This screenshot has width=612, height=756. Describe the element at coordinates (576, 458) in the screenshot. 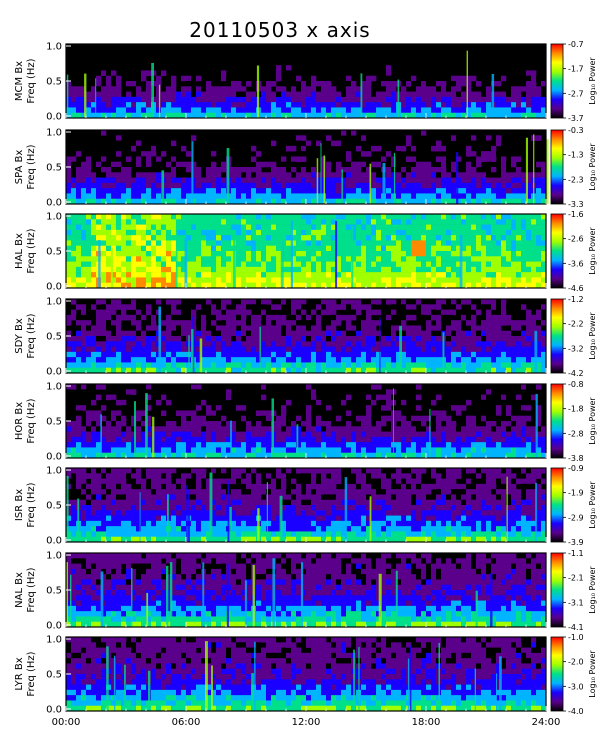

I see `colorbar-tick-label: -3.8` at that location.